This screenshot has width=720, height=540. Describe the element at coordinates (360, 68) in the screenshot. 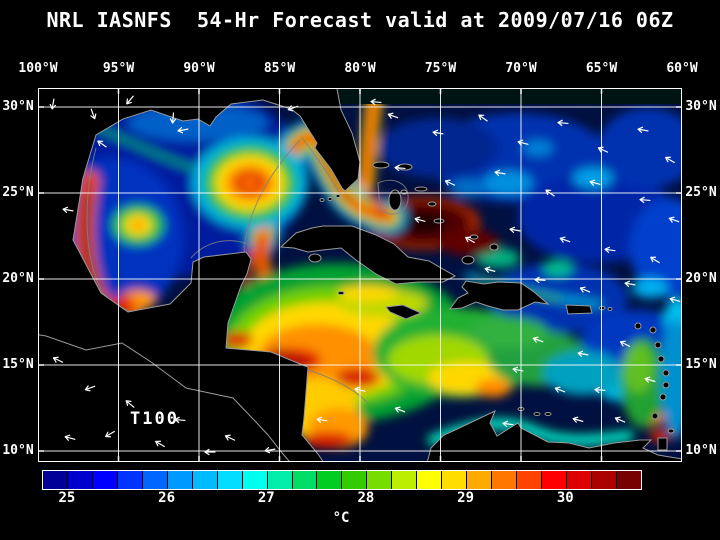

I see `lon-tick-label: 80°W` at that location.